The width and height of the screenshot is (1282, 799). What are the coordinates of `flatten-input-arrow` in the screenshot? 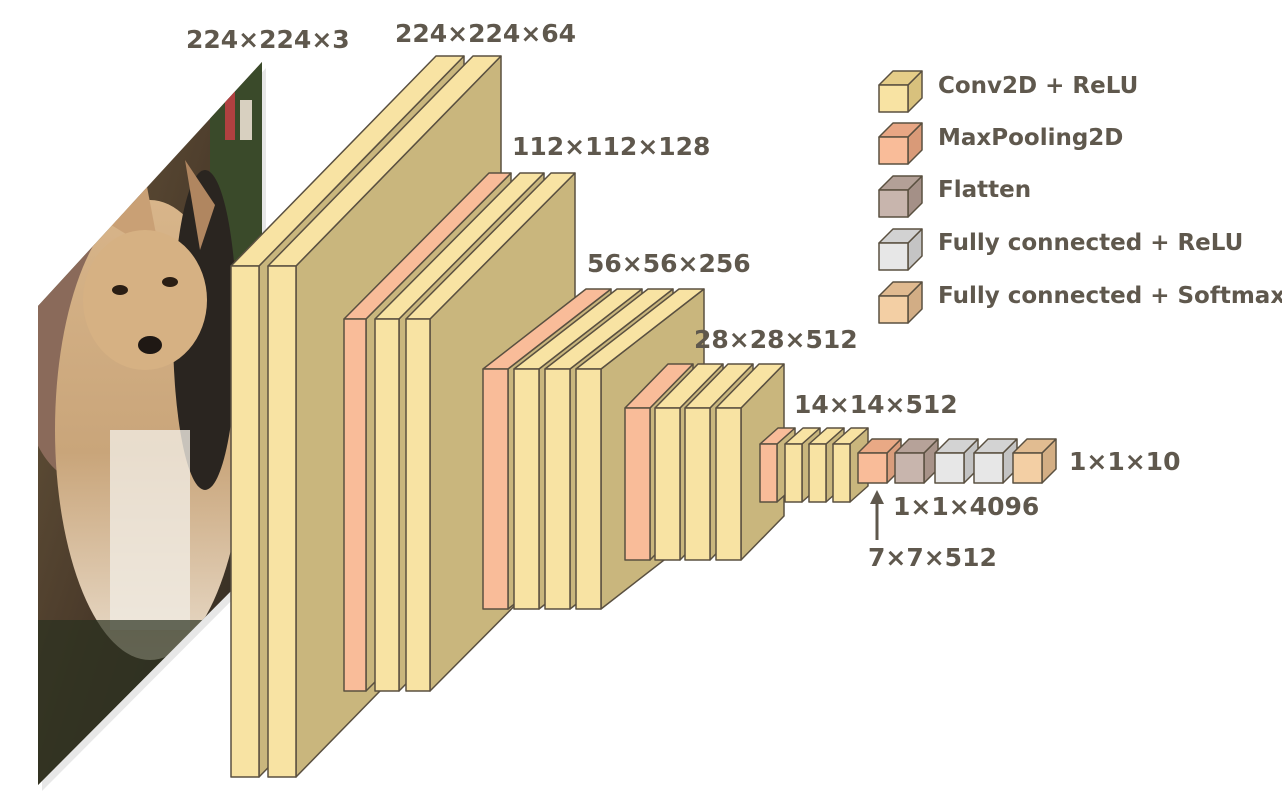 It's located at (877, 515).